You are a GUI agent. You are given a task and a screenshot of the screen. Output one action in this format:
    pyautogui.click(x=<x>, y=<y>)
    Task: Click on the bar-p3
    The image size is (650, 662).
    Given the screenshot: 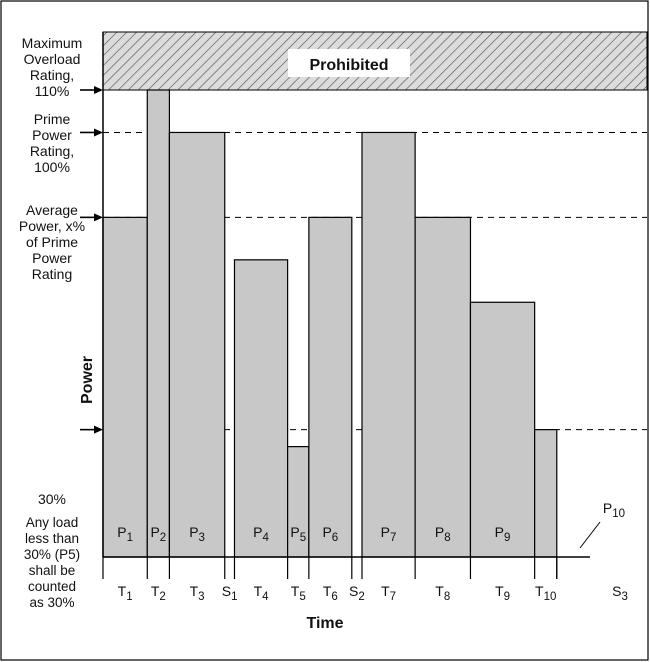 What is the action you would take?
    pyautogui.click(x=197, y=344)
    